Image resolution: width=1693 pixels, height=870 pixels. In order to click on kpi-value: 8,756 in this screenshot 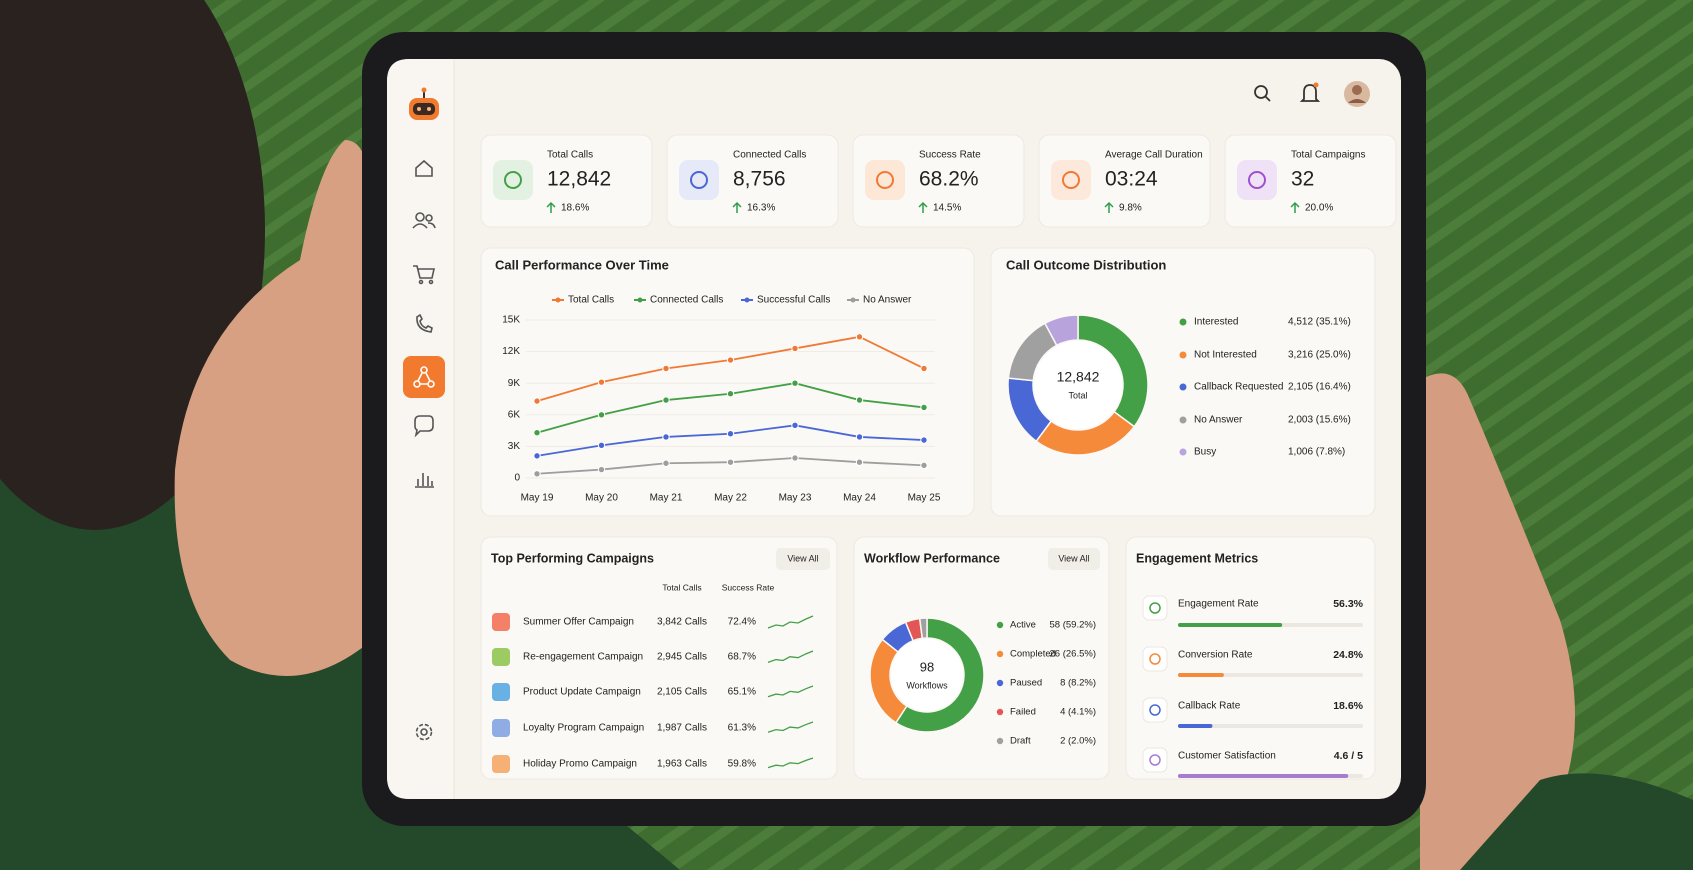, I will do `click(759, 179)`.